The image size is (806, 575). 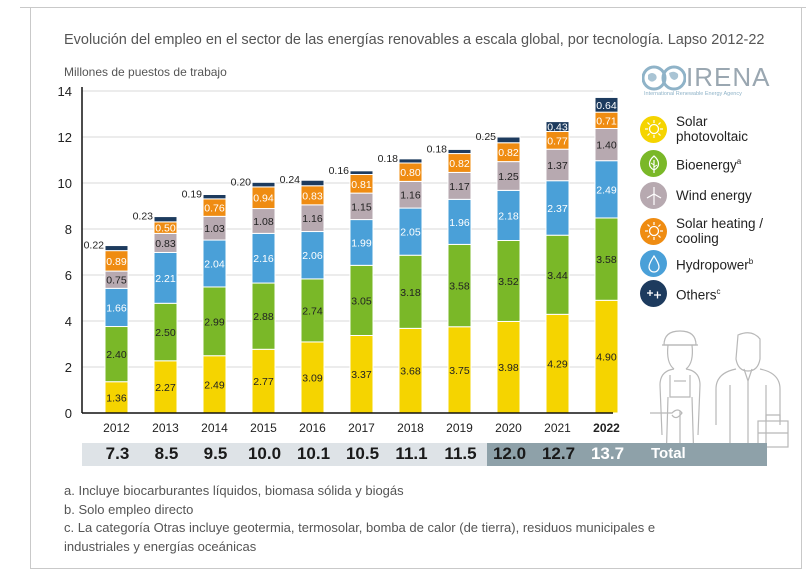 I want to click on leaf-icon, so click(x=653, y=163).